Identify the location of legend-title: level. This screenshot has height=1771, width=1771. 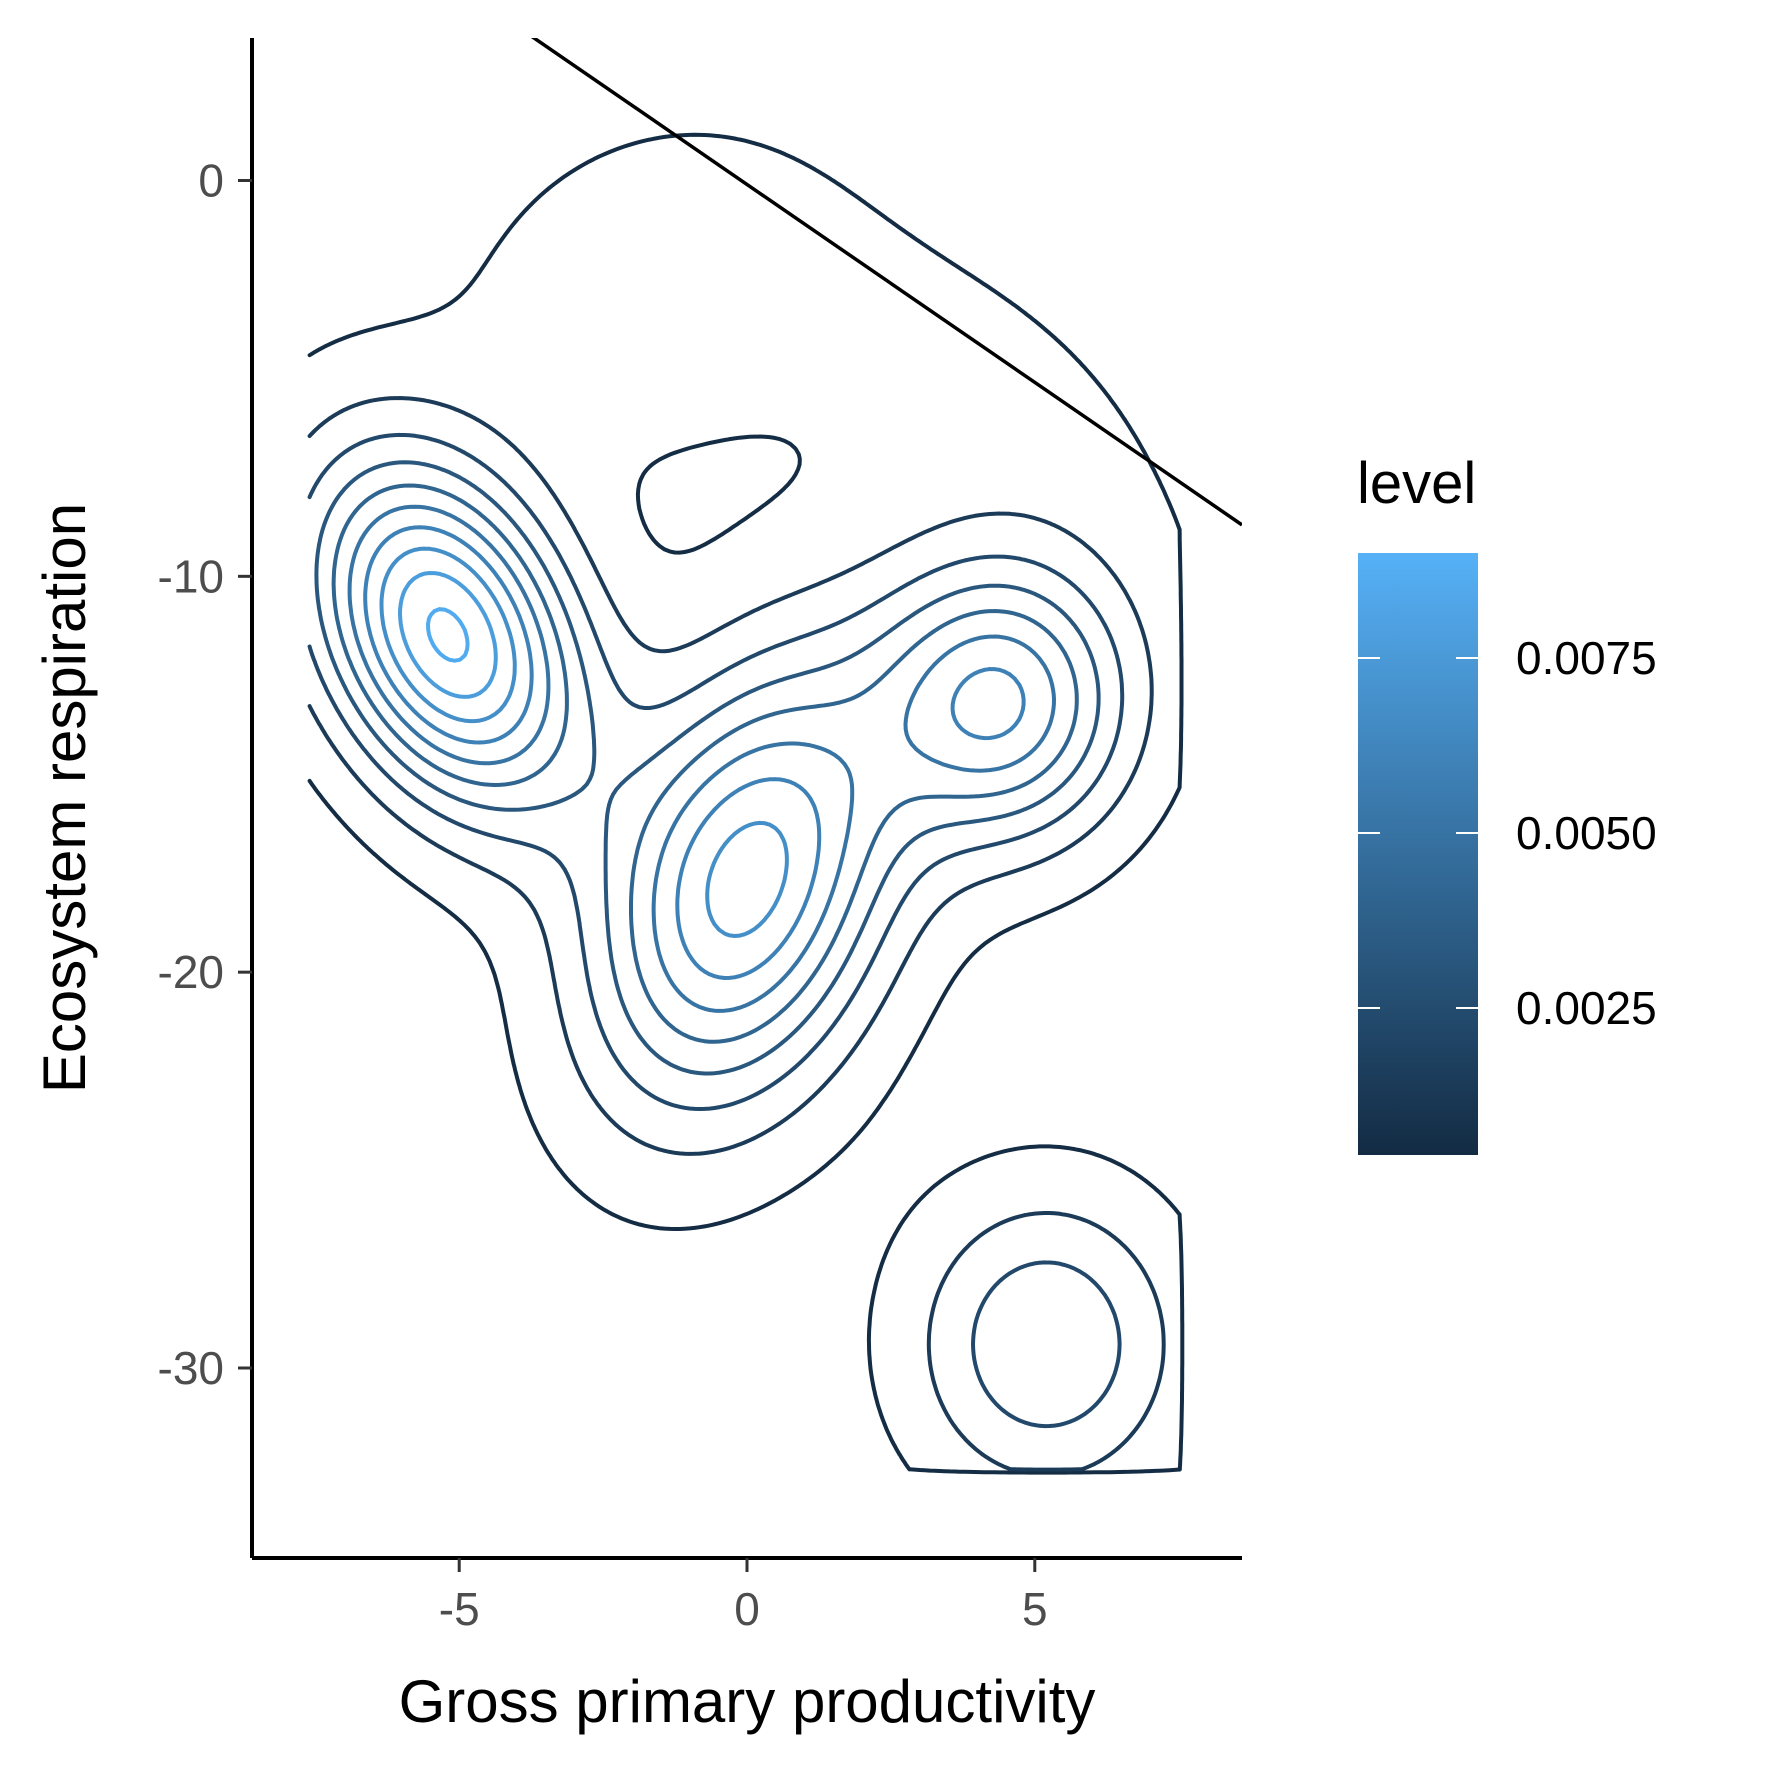
(1416, 483).